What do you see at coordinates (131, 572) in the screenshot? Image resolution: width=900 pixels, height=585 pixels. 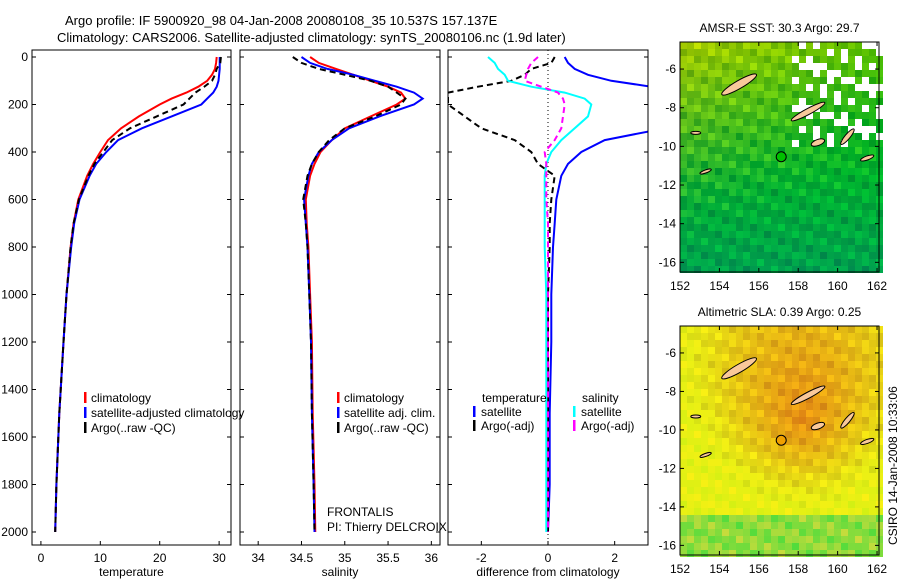 I see `x-axis-label: temperature` at bounding box center [131, 572].